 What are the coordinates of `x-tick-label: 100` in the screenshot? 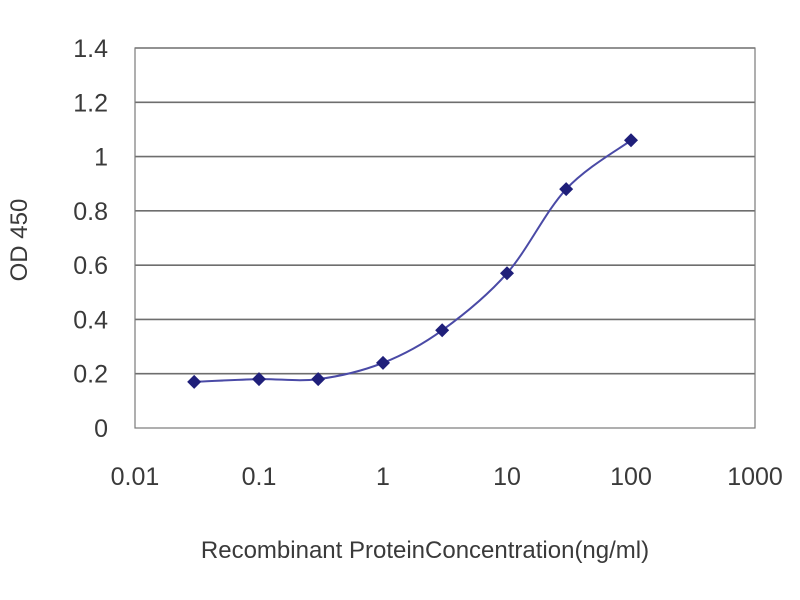 It's located at (631, 477).